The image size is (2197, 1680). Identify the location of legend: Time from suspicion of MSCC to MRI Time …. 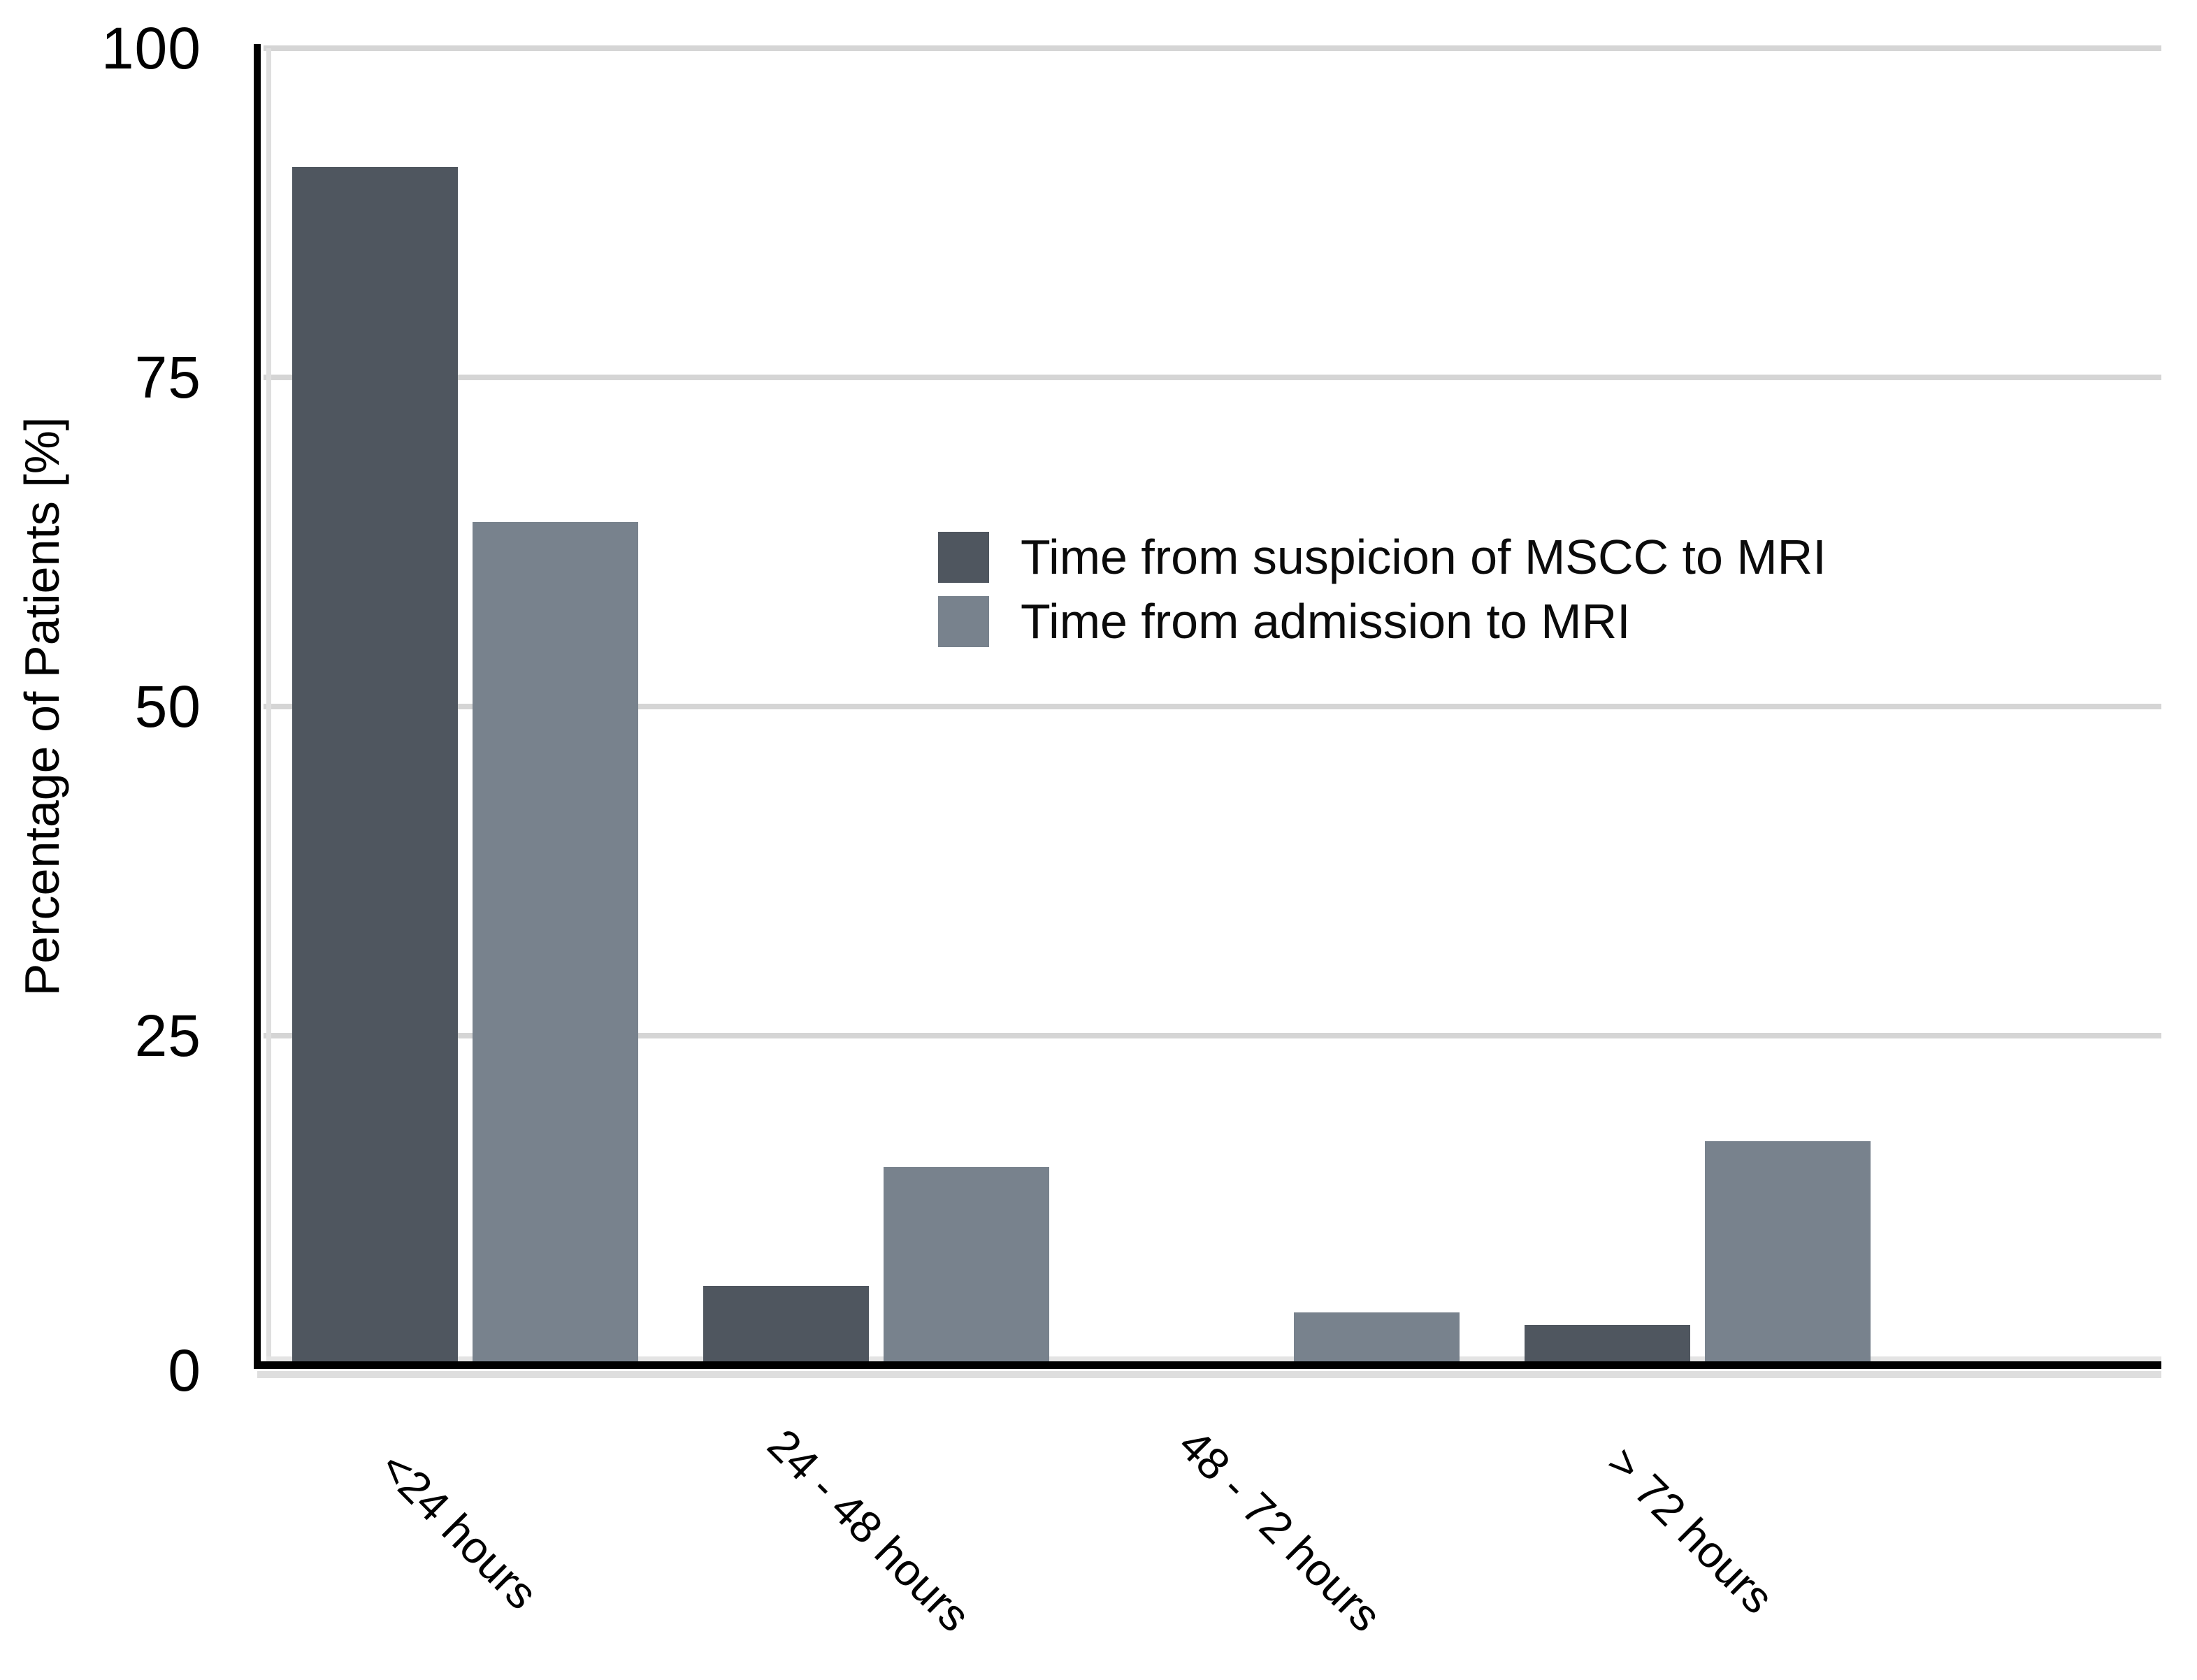
(1382, 595).